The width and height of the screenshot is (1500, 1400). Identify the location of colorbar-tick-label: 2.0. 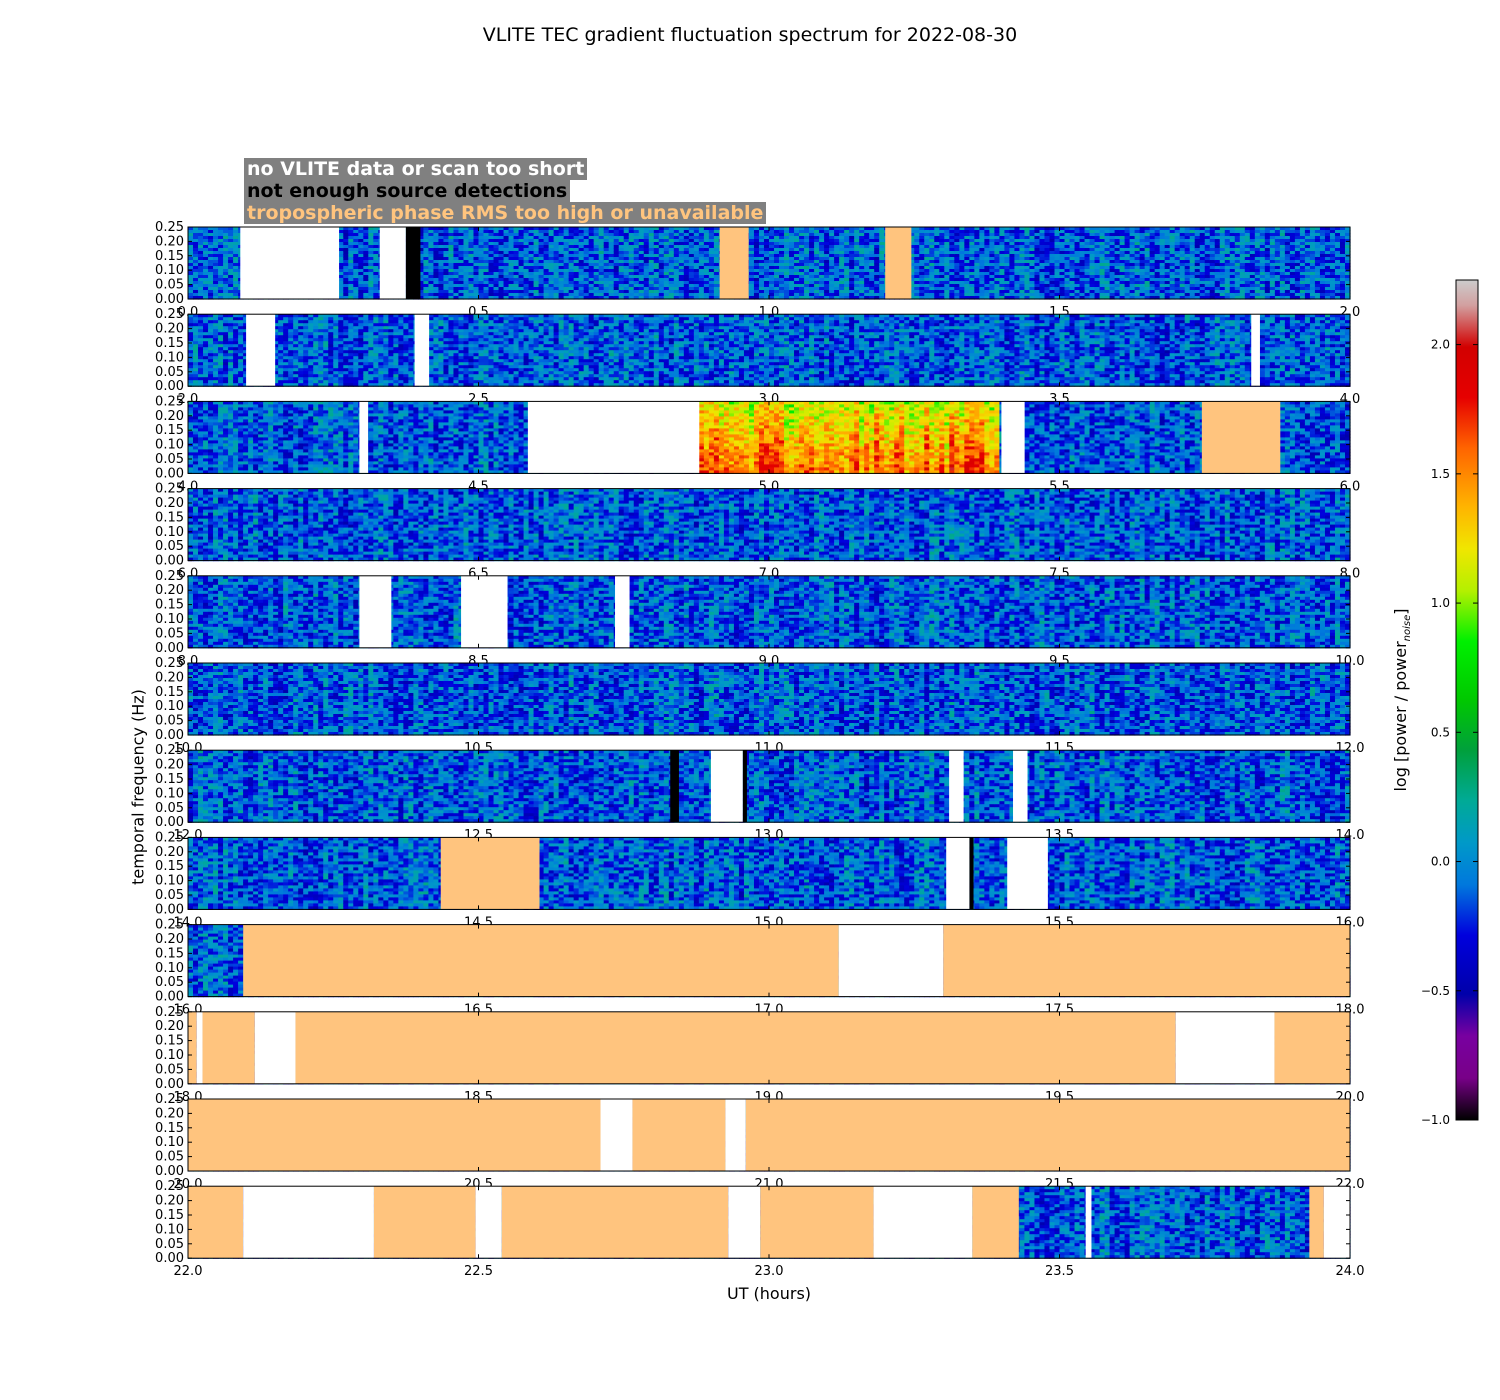
(1440, 345).